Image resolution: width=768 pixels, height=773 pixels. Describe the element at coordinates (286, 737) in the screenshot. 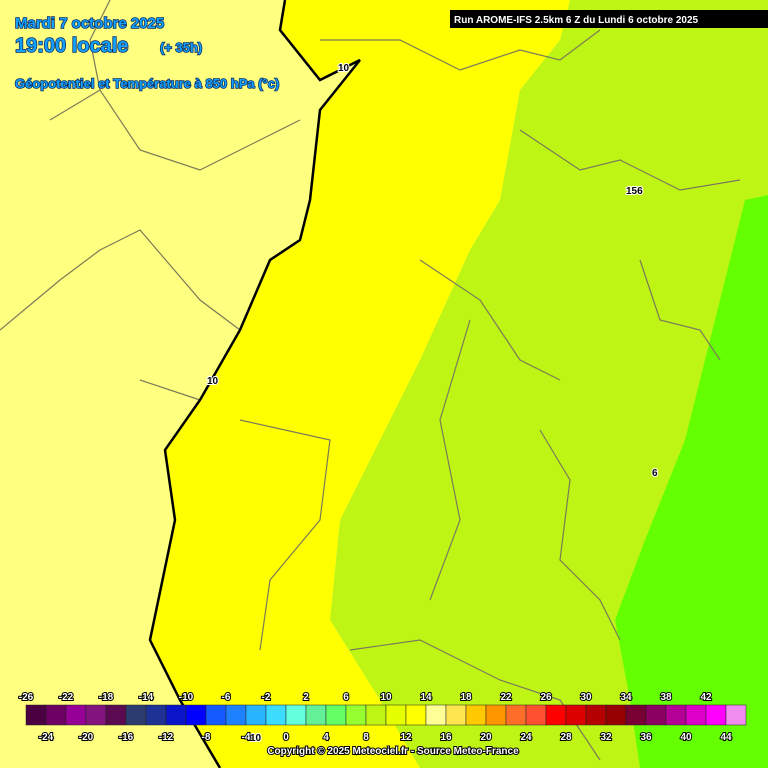

I see `legend-label: 0` at that location.